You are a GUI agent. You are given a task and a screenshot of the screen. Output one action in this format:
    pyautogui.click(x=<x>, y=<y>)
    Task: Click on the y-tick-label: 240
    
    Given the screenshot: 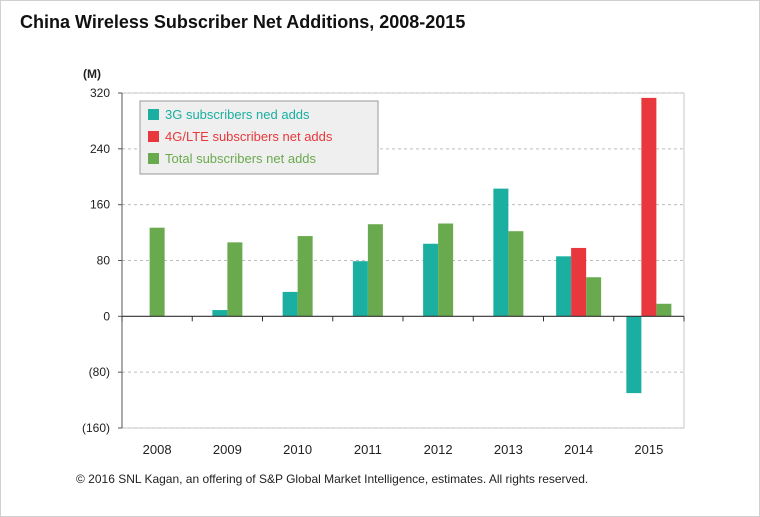 What is the action you would take?
    pyautogui.click(x=100, y=149)
    